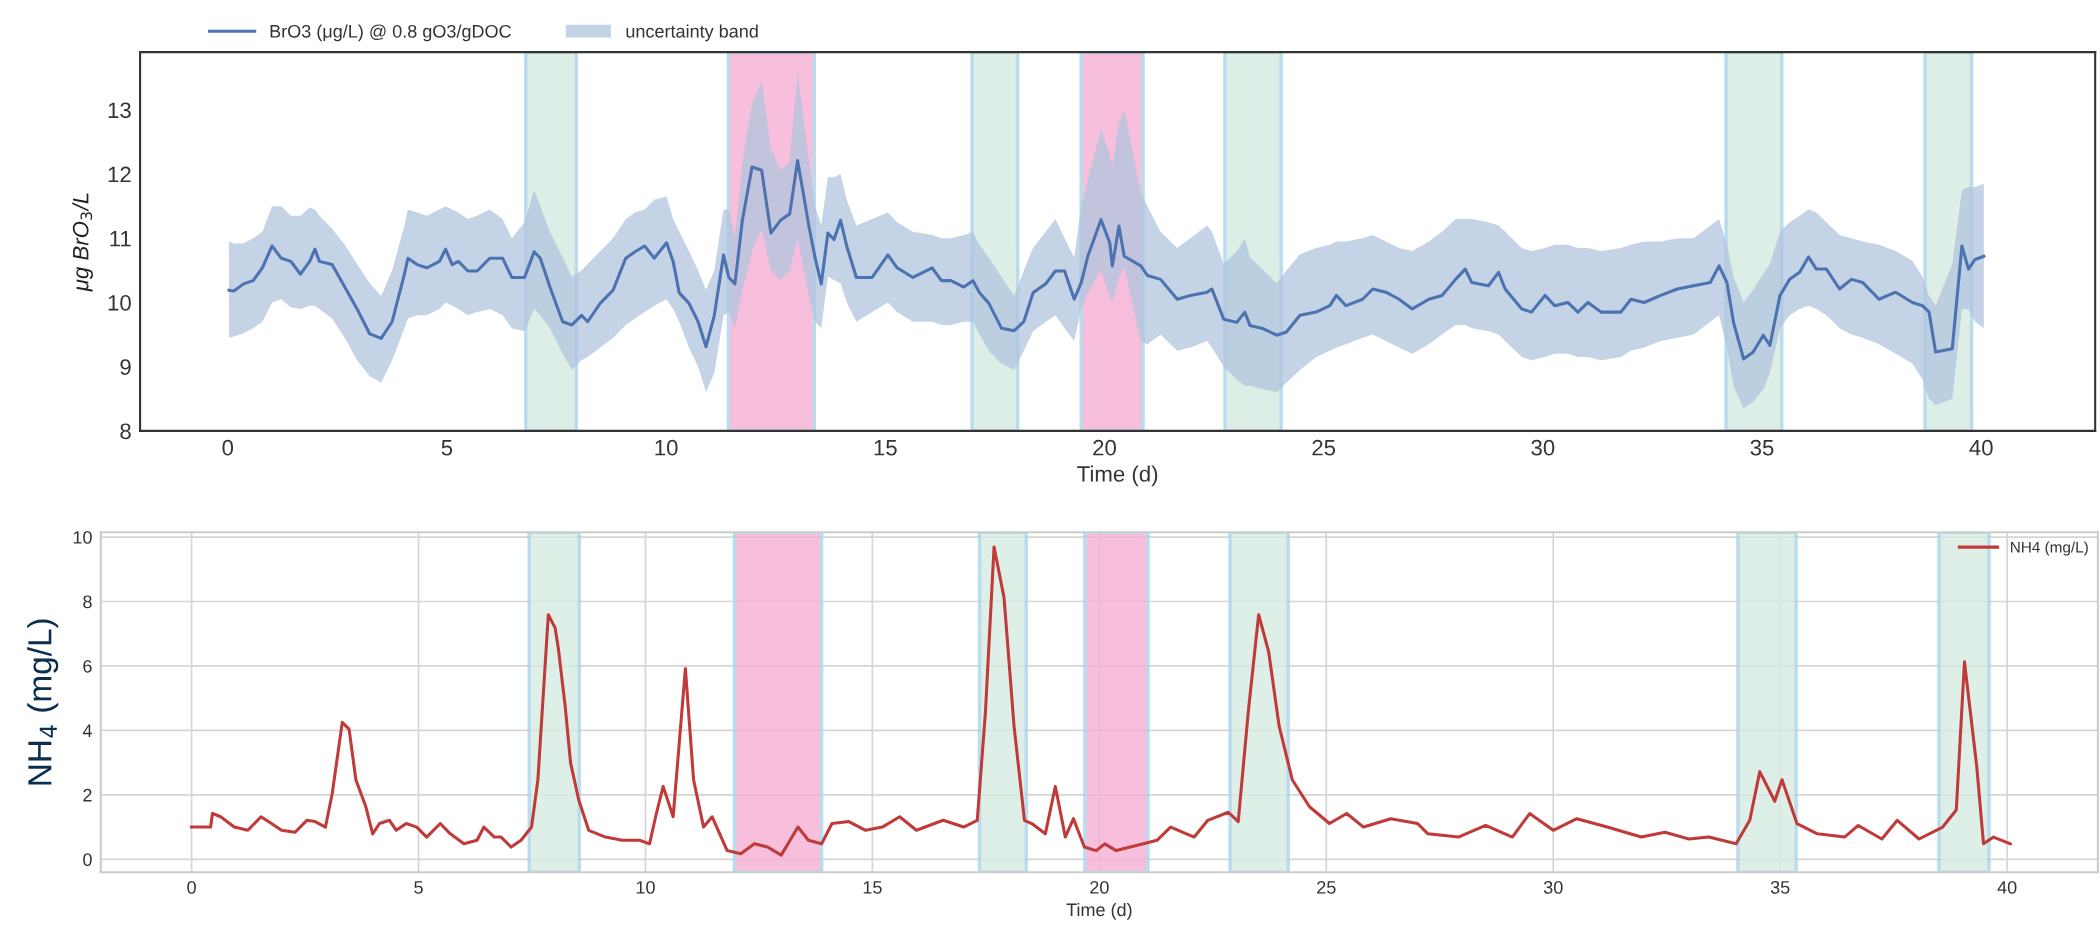 The image size is (2100, 947). I want to click on y-tick-label: 11, so click(120, 239).